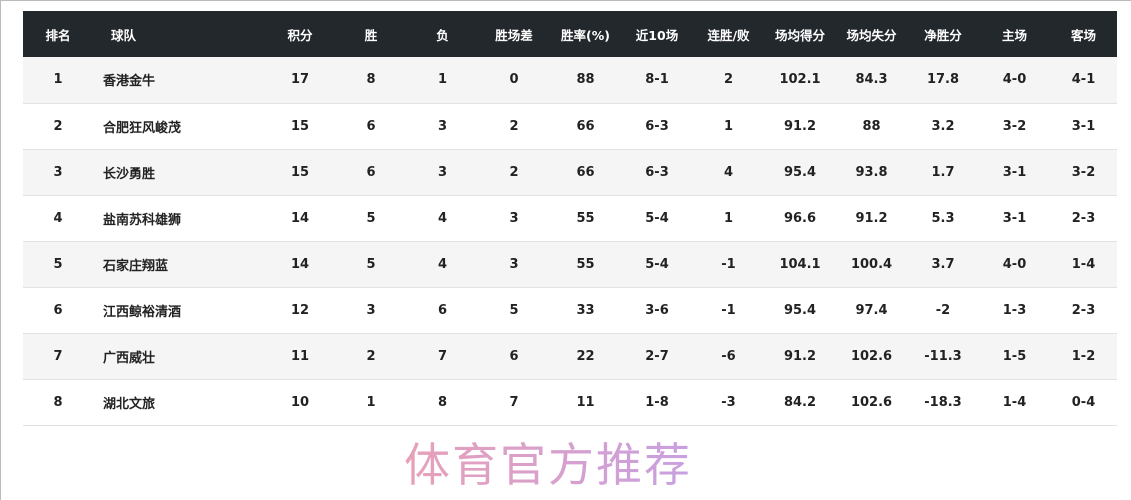 The height and width of the screenshot is (500, 1131). I want to click on table-row: 8 湖北文旅 10 1 8 7 11 1-8 -3 84.2 102.6 -18.3 1-4 0-4, so click(570, 402).